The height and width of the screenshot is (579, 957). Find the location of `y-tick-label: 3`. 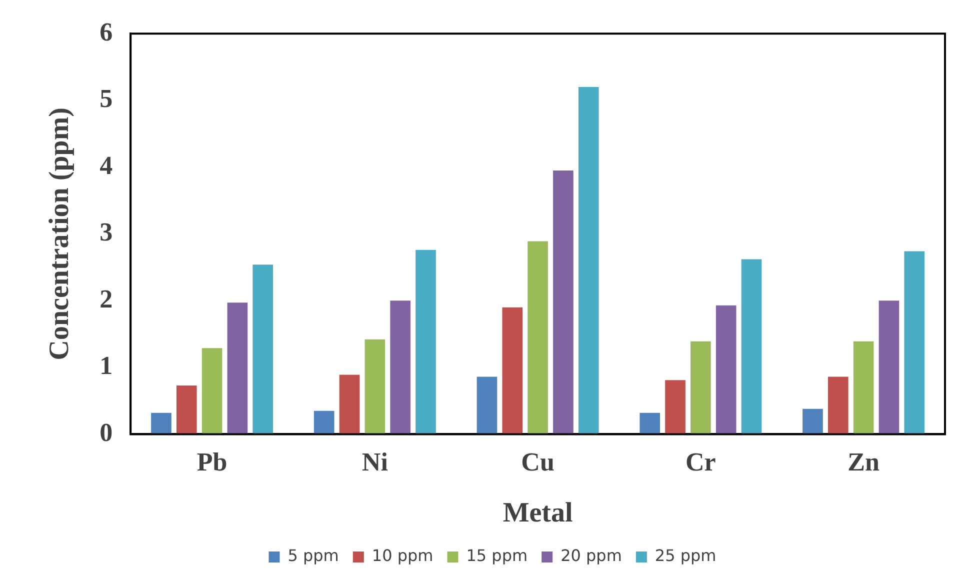

y-tick-label: 3 is located at coordinates (106, 232).